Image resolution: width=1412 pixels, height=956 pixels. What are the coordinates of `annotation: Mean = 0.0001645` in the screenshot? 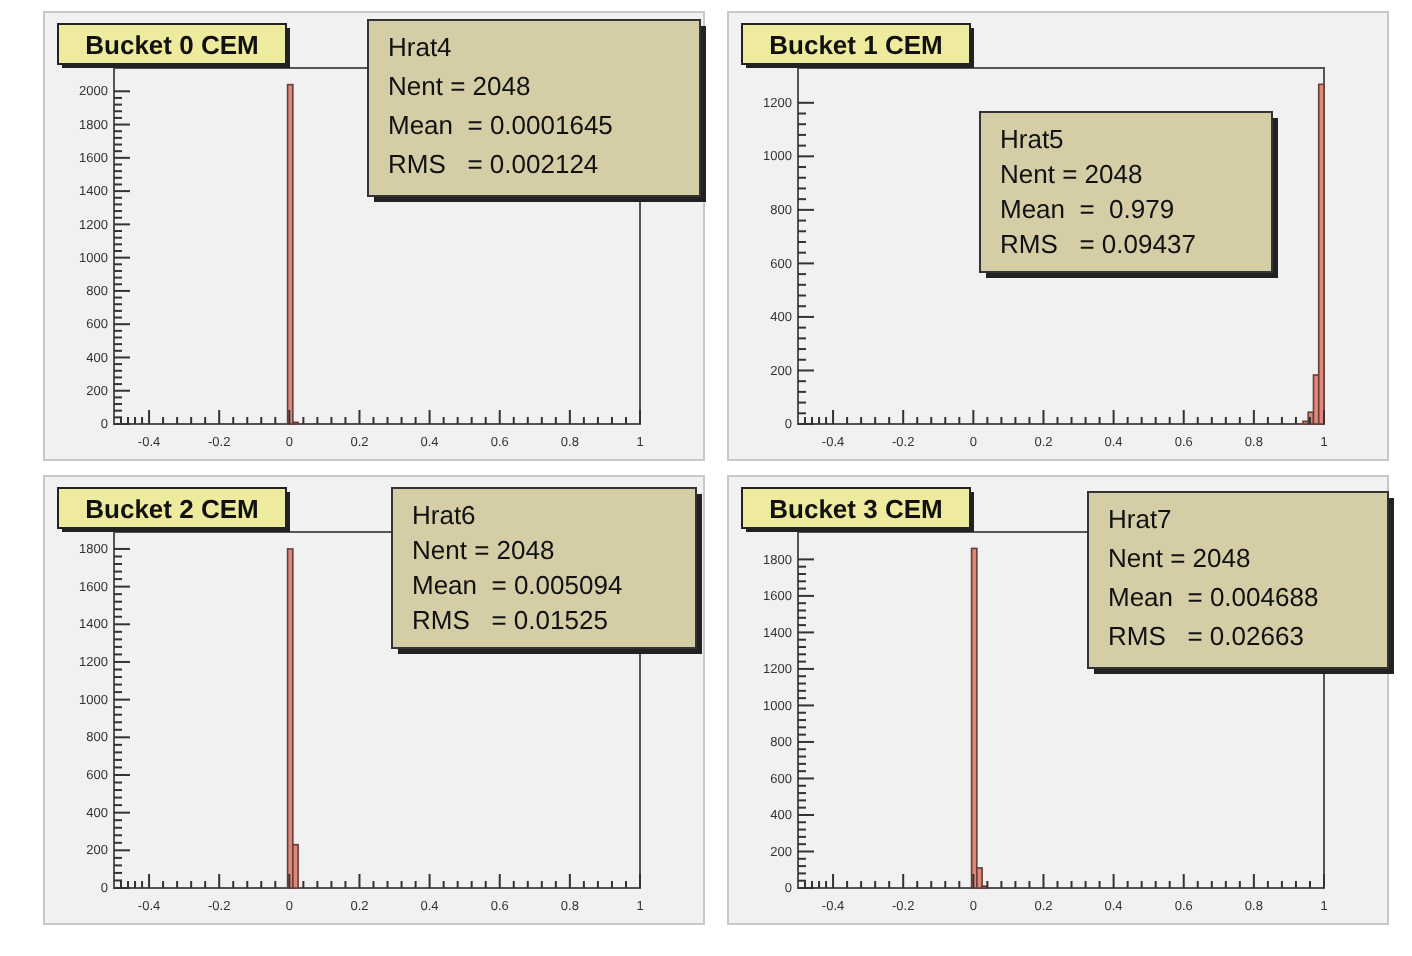 It's located at (500, 125).